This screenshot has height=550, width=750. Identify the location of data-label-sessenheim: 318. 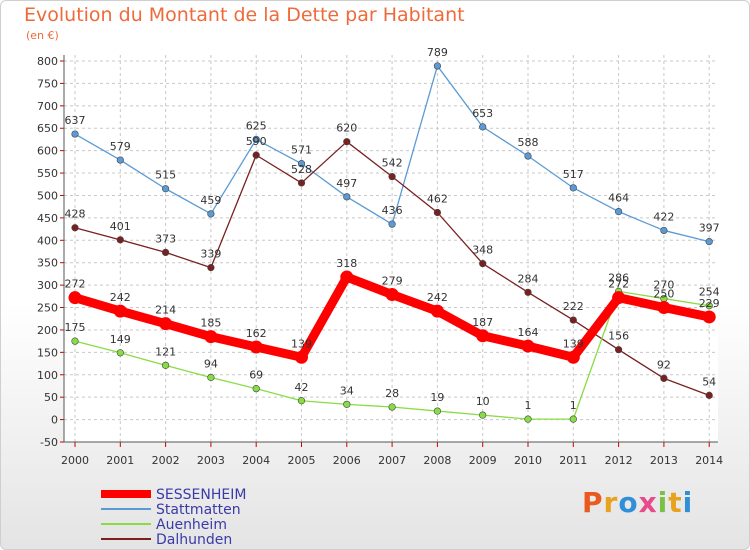
(346, 263).